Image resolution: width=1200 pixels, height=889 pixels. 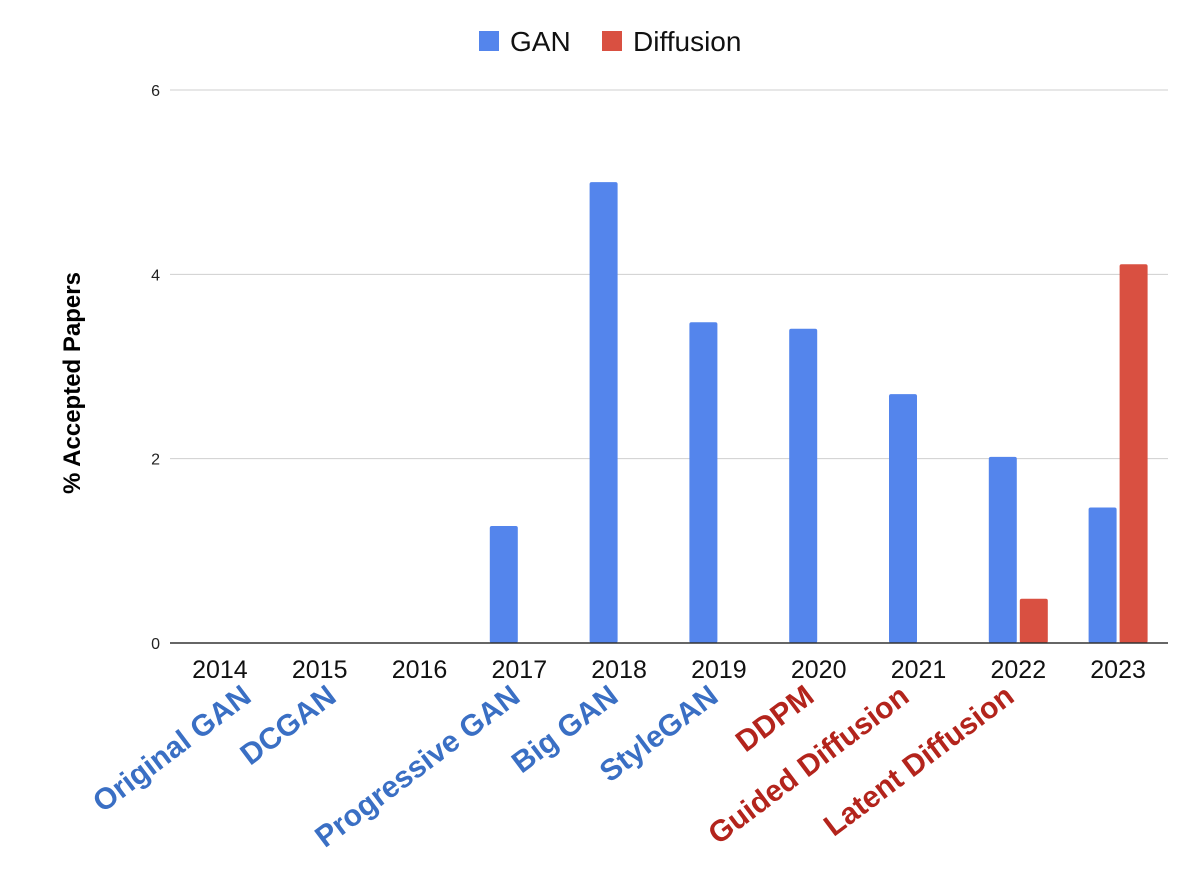 I want to click on bar-diffusion-2022, so click(x=1033, y=620).